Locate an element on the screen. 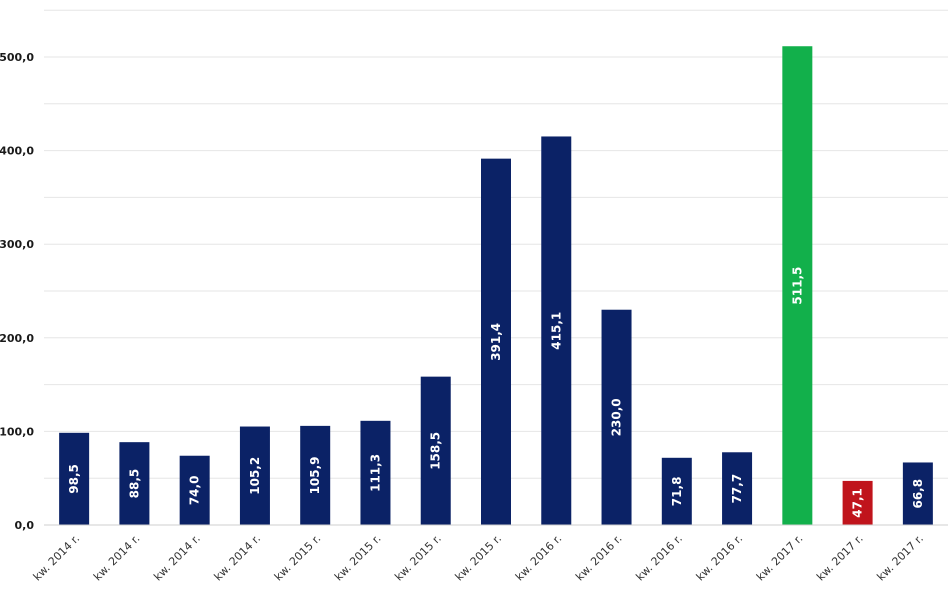 The width and height of the screenshot is (948, 593). bar-value-label: 71,8 is located at coordinates (677, 492).